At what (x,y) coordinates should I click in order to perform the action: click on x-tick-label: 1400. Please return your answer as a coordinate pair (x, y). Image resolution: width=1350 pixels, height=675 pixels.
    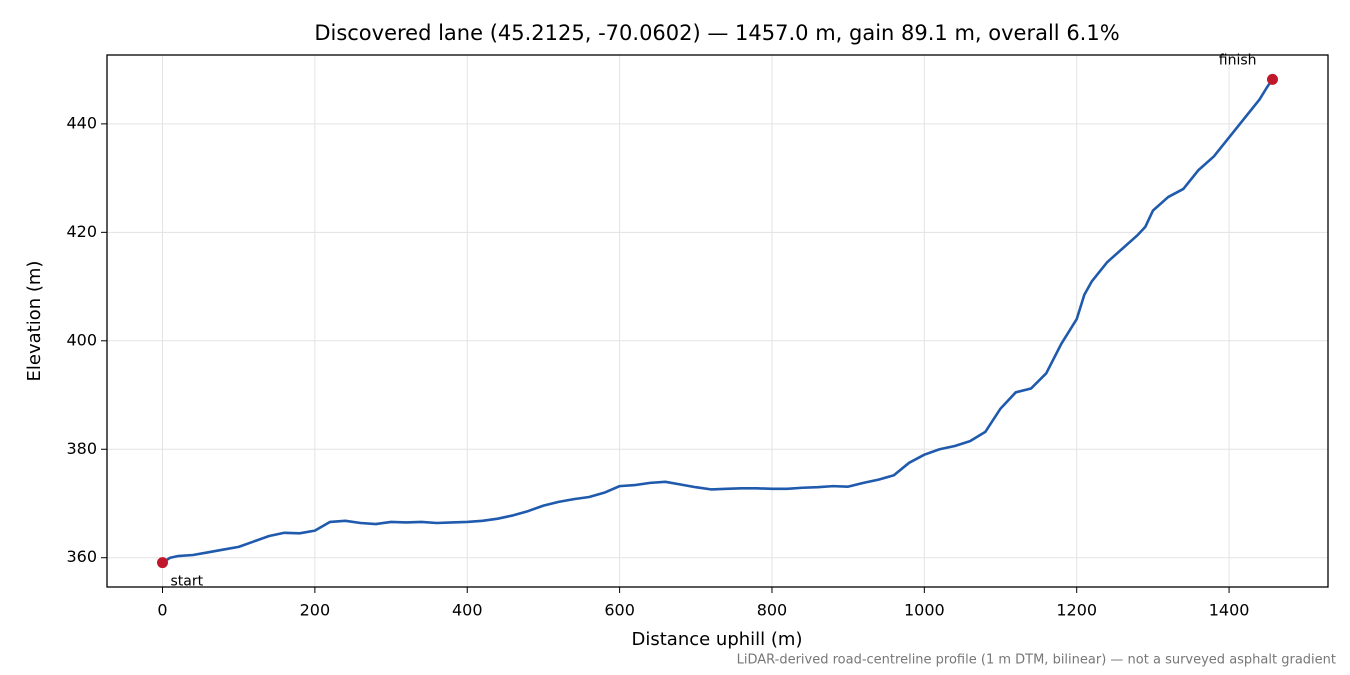
    Looking at the image, I should click on (1229, 610).